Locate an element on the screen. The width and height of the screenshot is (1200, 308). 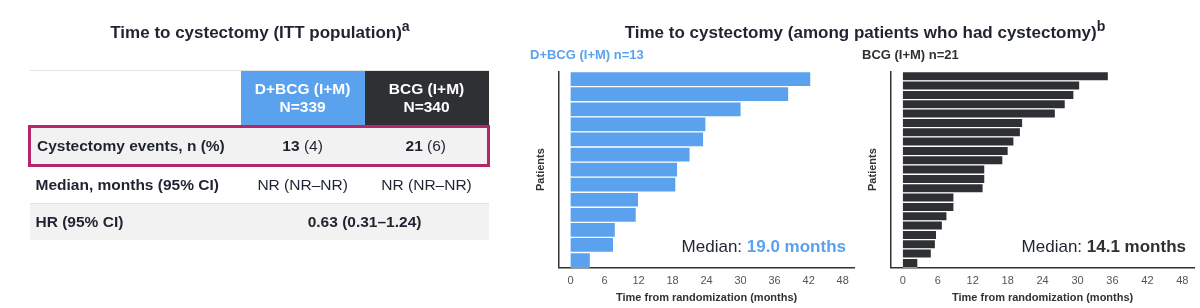
text: BCG (I+M) N=340 is located at coordinates (426, 98).